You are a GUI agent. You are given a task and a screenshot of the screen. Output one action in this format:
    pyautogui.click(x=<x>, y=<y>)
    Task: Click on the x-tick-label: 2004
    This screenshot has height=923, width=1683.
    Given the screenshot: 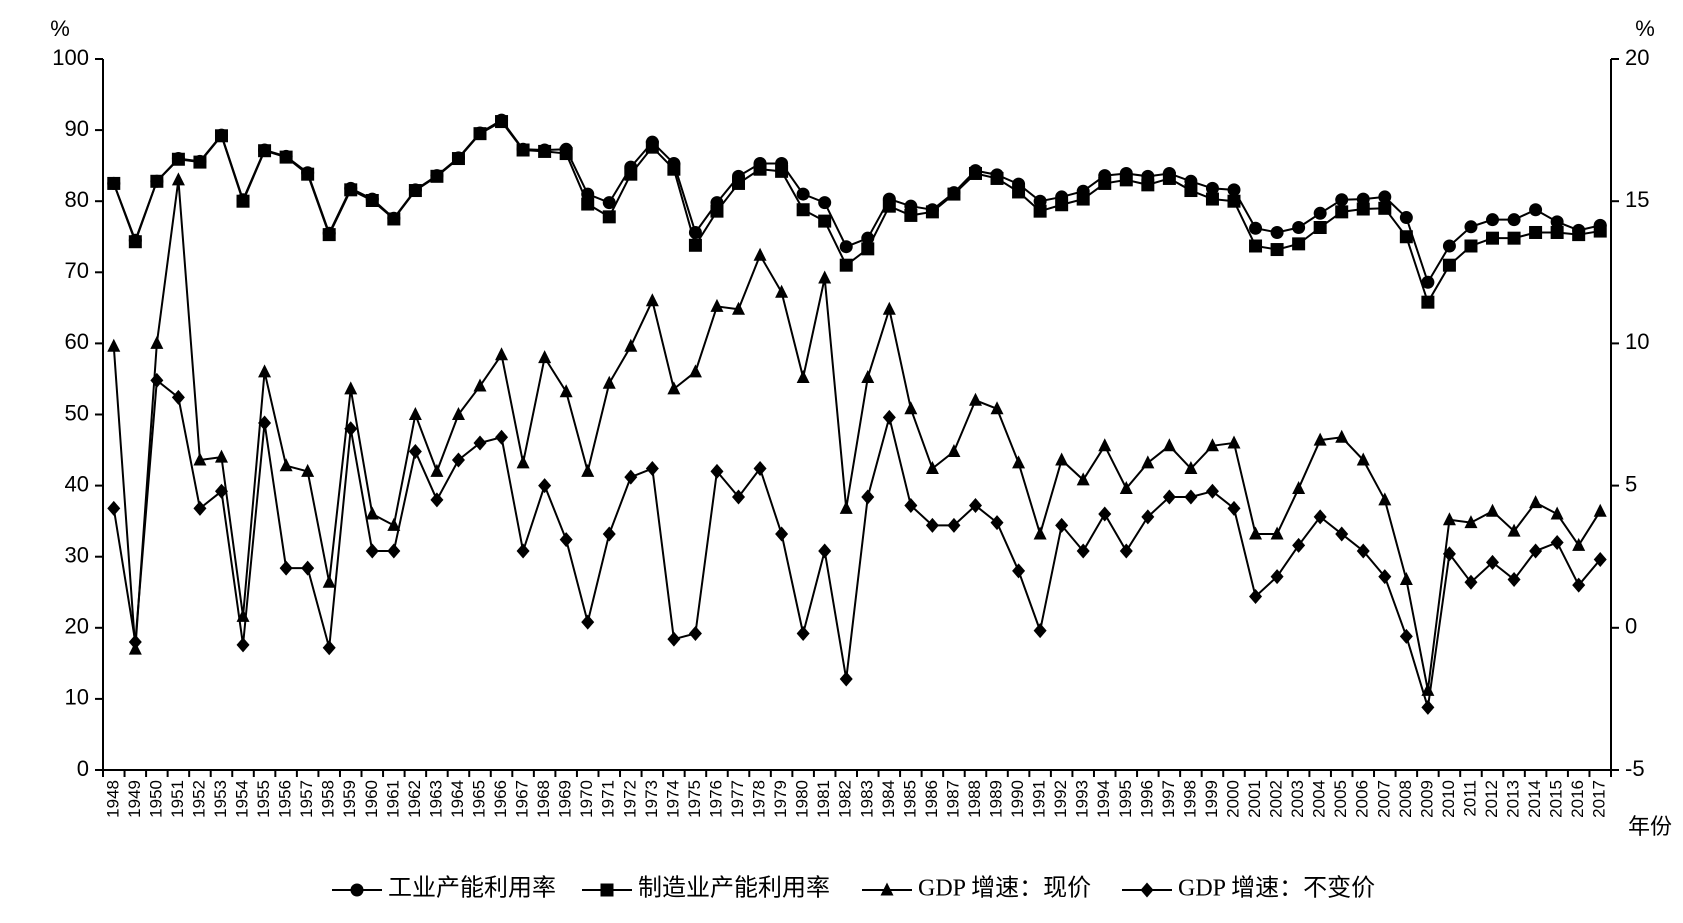 What is the action you would take?
    pyautogui.click(x=1319, y=799)
    